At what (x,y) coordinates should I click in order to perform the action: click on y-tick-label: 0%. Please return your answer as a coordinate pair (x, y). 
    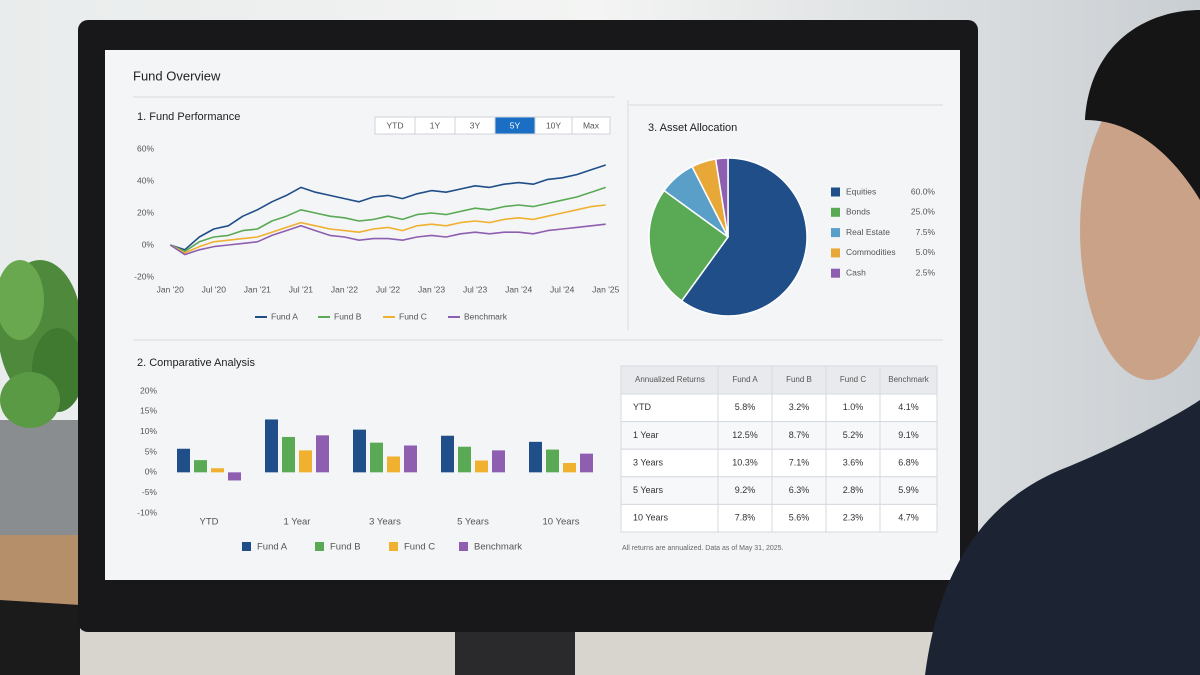
    Looking at the image, I should click on (148, 244).